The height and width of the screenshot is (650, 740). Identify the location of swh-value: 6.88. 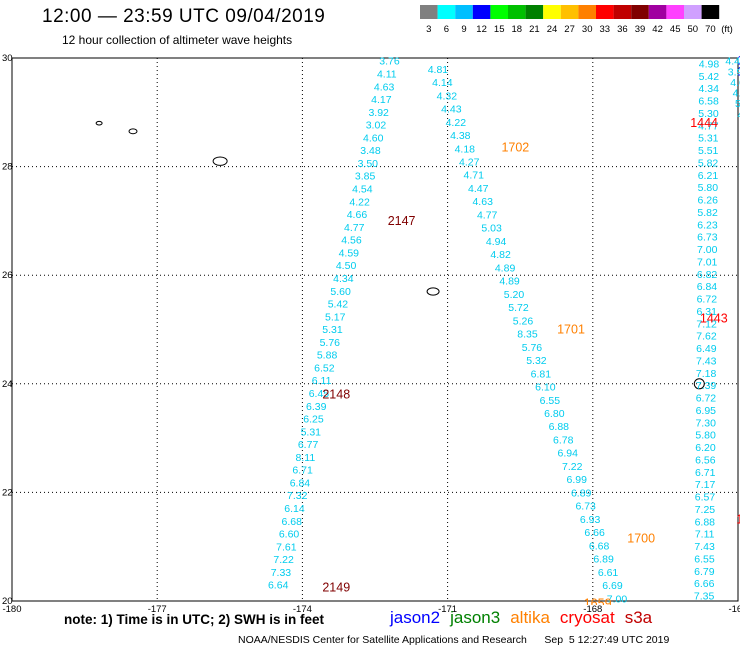
(559, 427).